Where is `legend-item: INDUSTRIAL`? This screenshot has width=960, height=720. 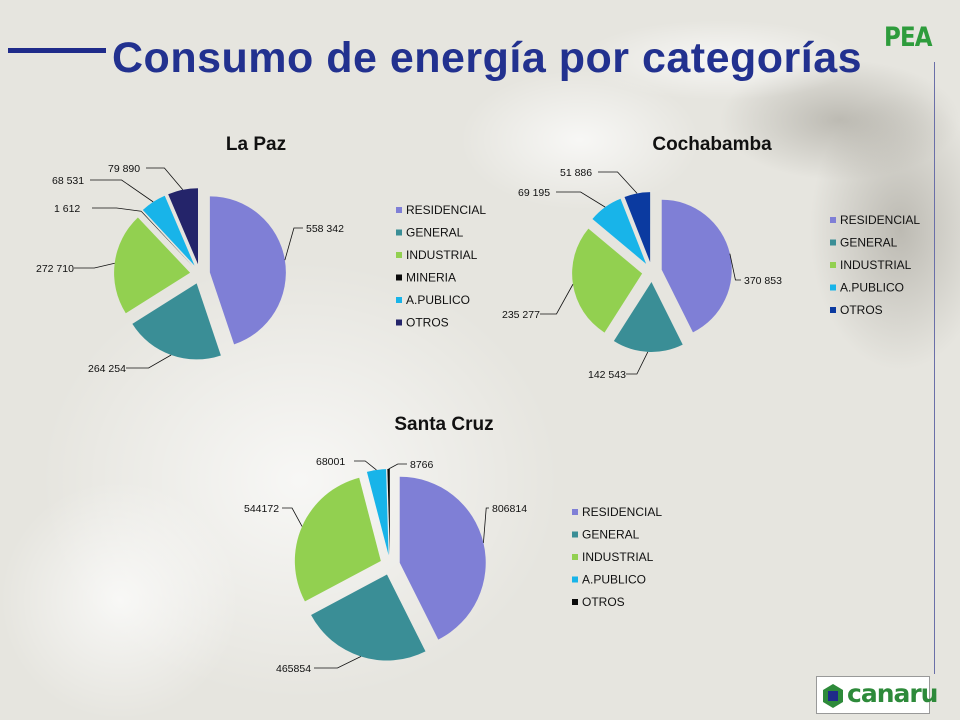 legend-item: INDUSTRIAL is located at coordinates (442, 255).